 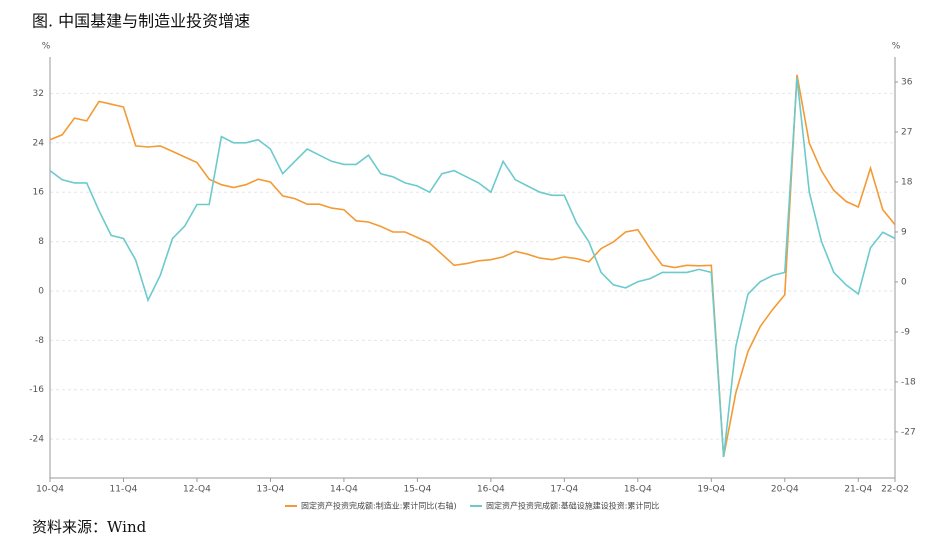 What do you see at coordinates (39, 143) in the screenshot?
I see `y-tick-label: 24` at bounding box center [39, 143].